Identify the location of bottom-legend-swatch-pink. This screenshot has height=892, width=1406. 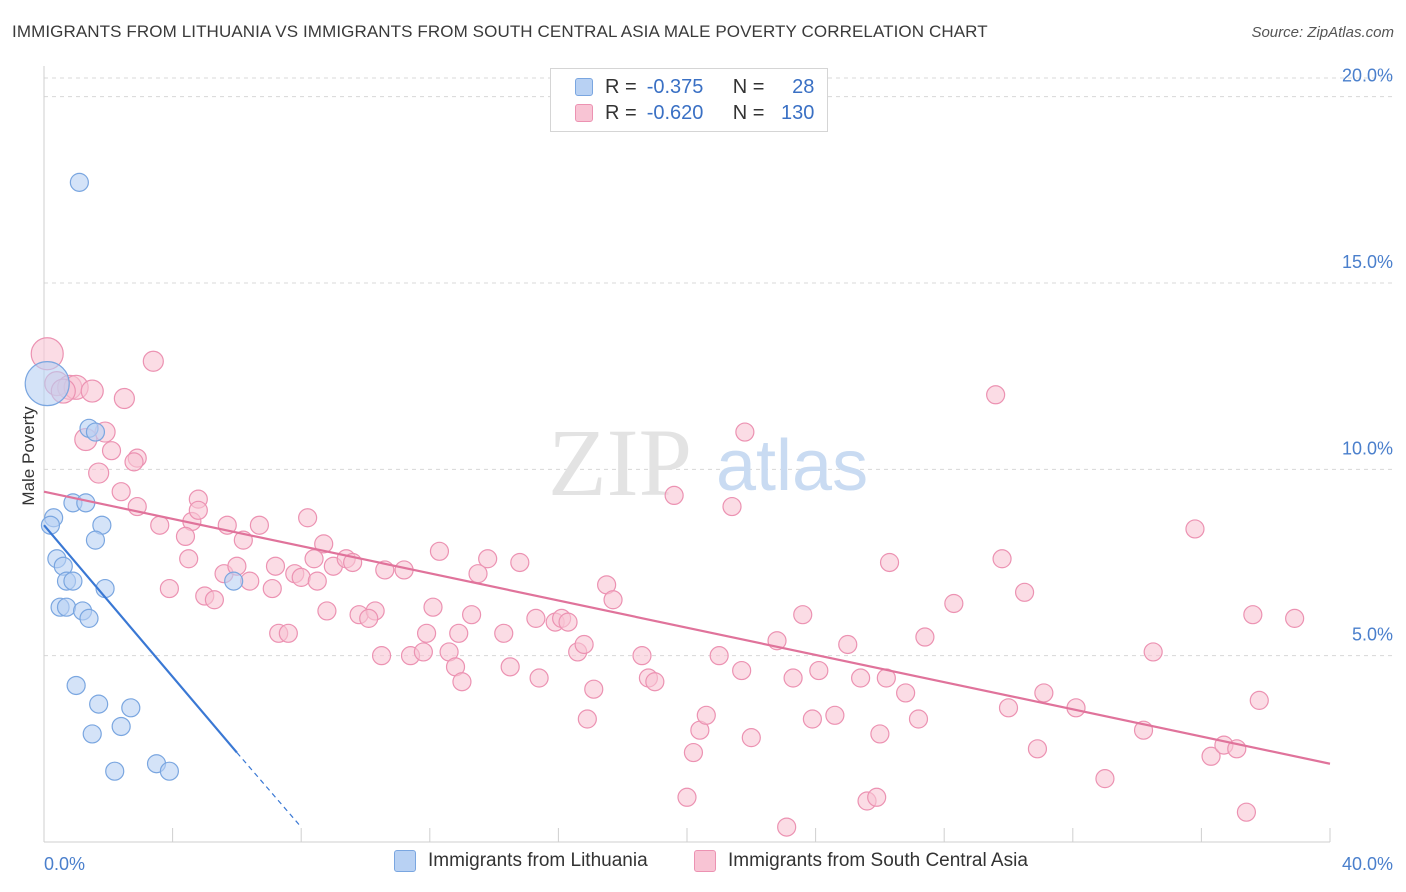
(705, 861).